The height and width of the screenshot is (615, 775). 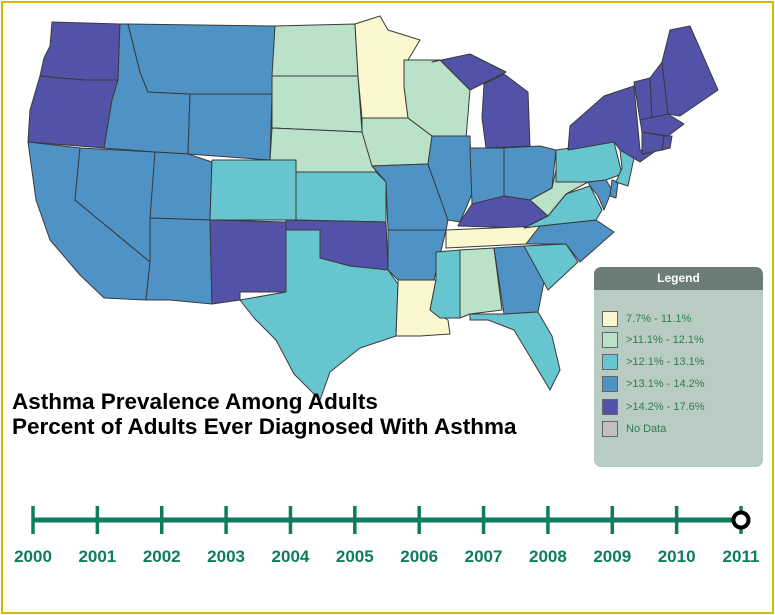 What do you see at coordinates (226, 556) in the screenshot?
I see `timeline-year-label: 2003` at bounding box center [226, 556].